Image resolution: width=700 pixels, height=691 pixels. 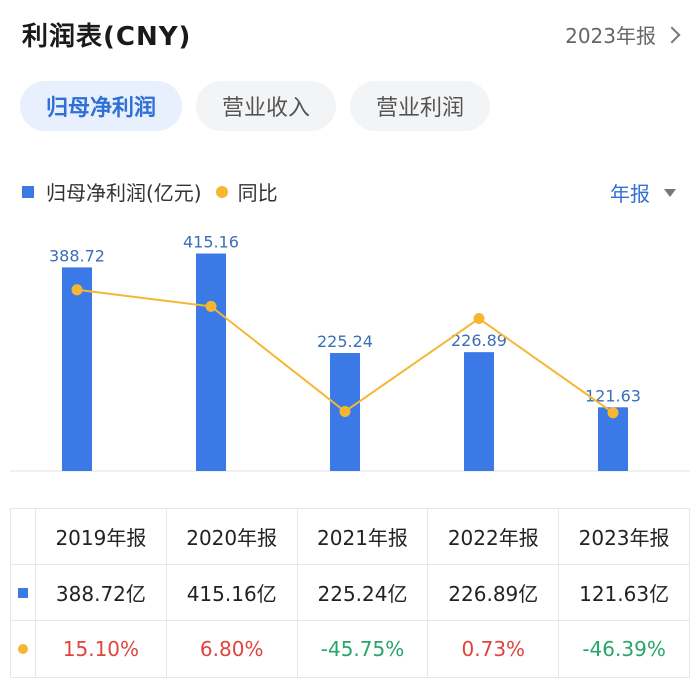 I want to click on period-select: 年报, so click(x=643, y=192).